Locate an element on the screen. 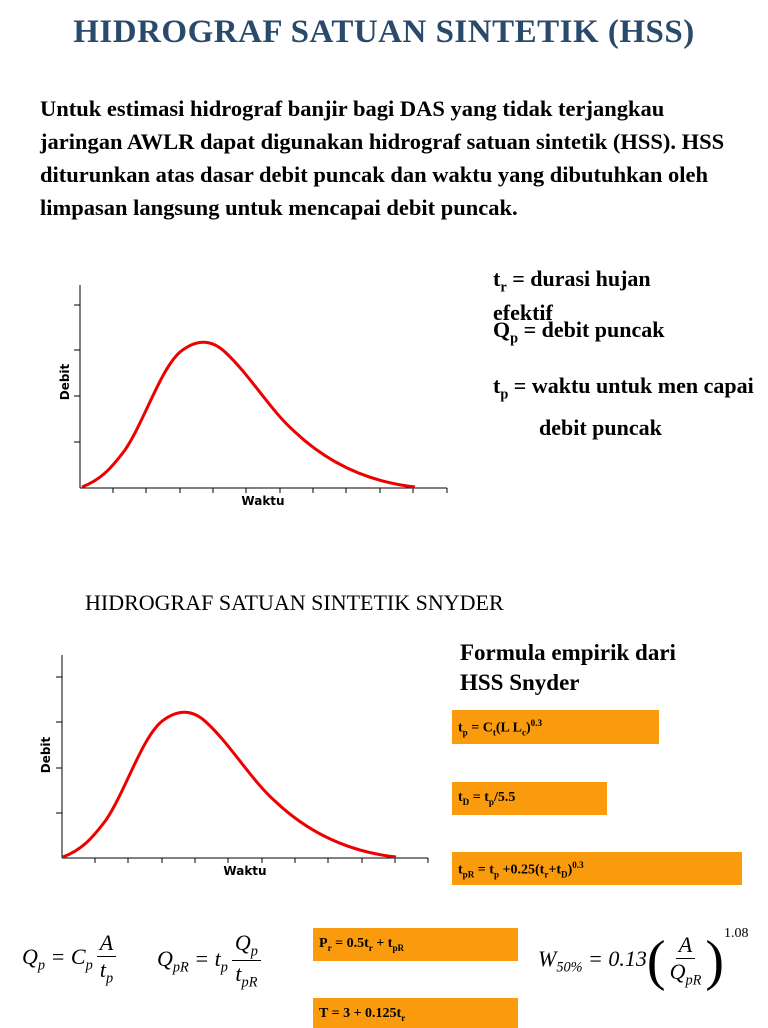 This screenshot has height=1028, width=768. definition: tr = durasi hujan efektif is located at coordinates (593, 296).